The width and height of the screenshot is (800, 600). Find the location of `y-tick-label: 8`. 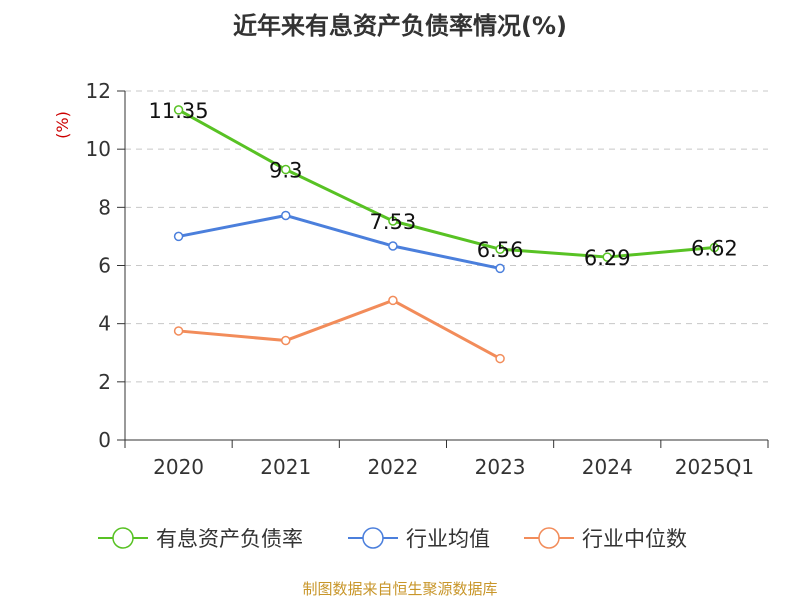

y-tick-label: 8 is located at coordinates (104, 207).